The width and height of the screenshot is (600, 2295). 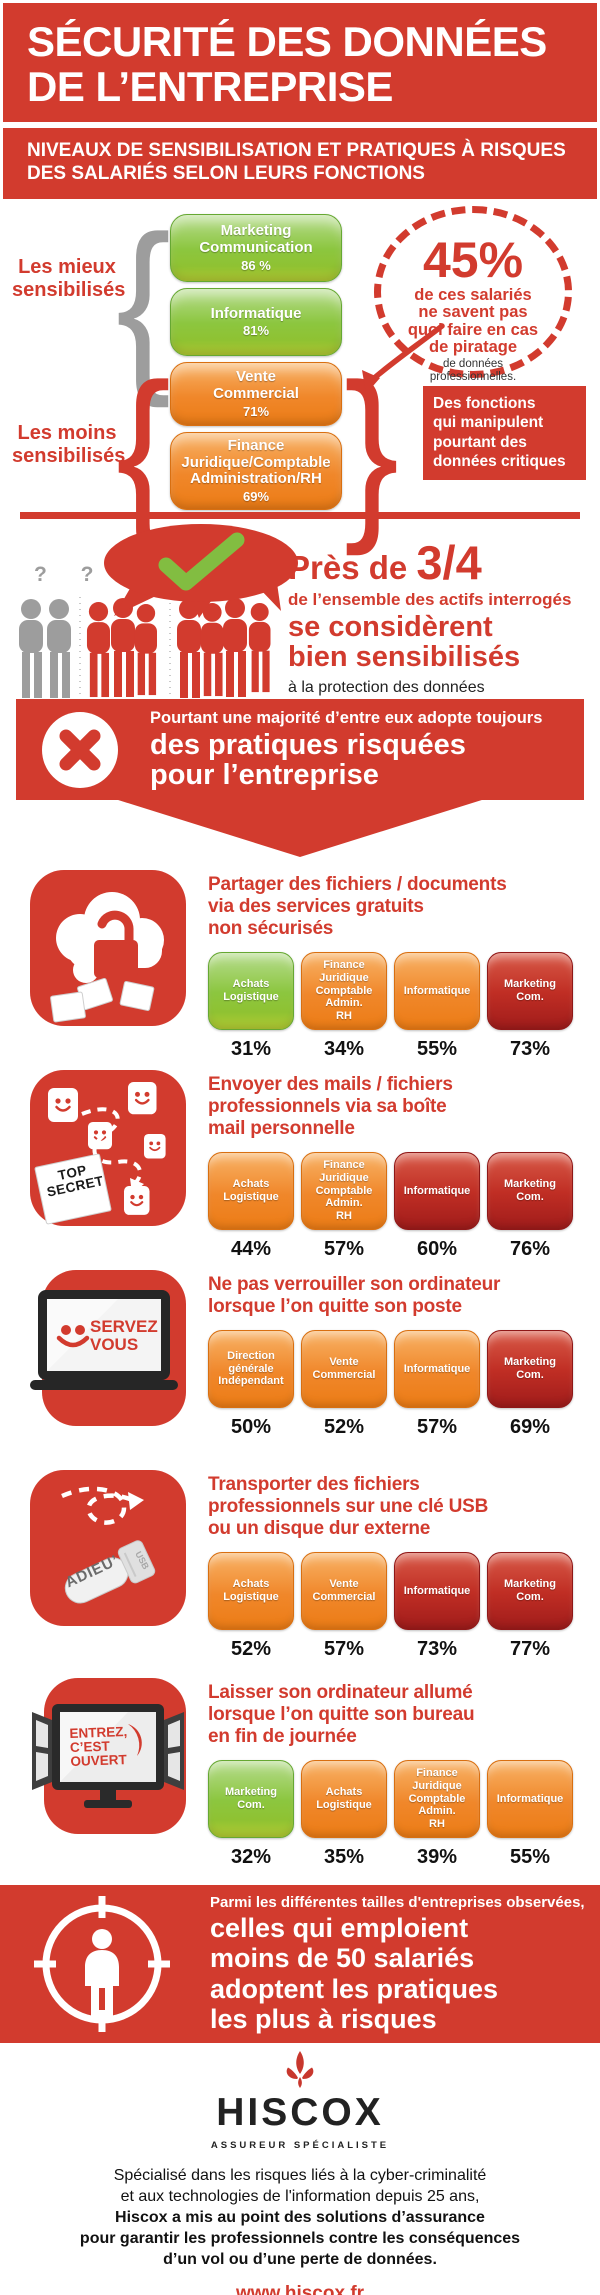 What do you see at coordinates (300, 2069) in the screenshot?
I see `fleur-de-lis-icon` at bounding box center [300, 2069].